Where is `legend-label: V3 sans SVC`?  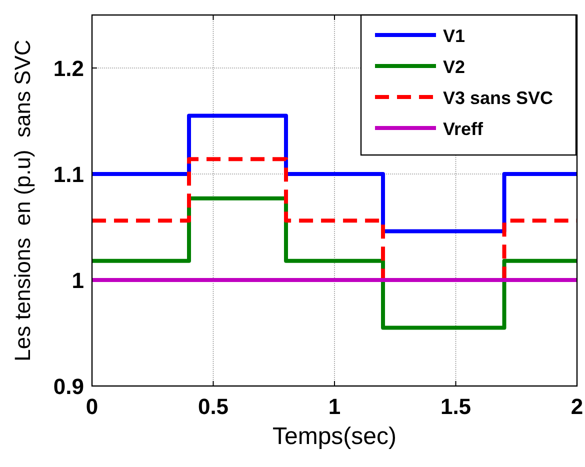 legend-label: V3 sans SVC is located at coordinates (498, 98).